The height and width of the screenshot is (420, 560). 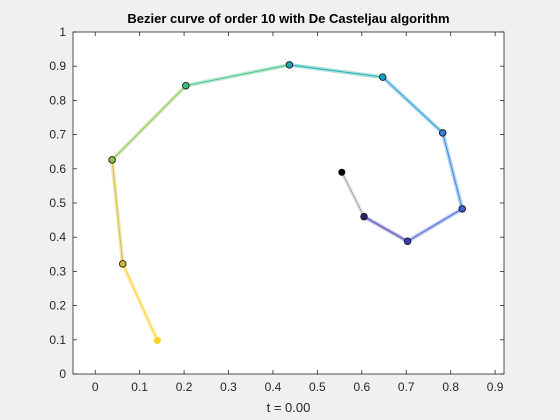 What do you see at coordinates (57, 135) in the screenshot?
I see `y-tick-label: 0.7` at bounding box center [57, 135].